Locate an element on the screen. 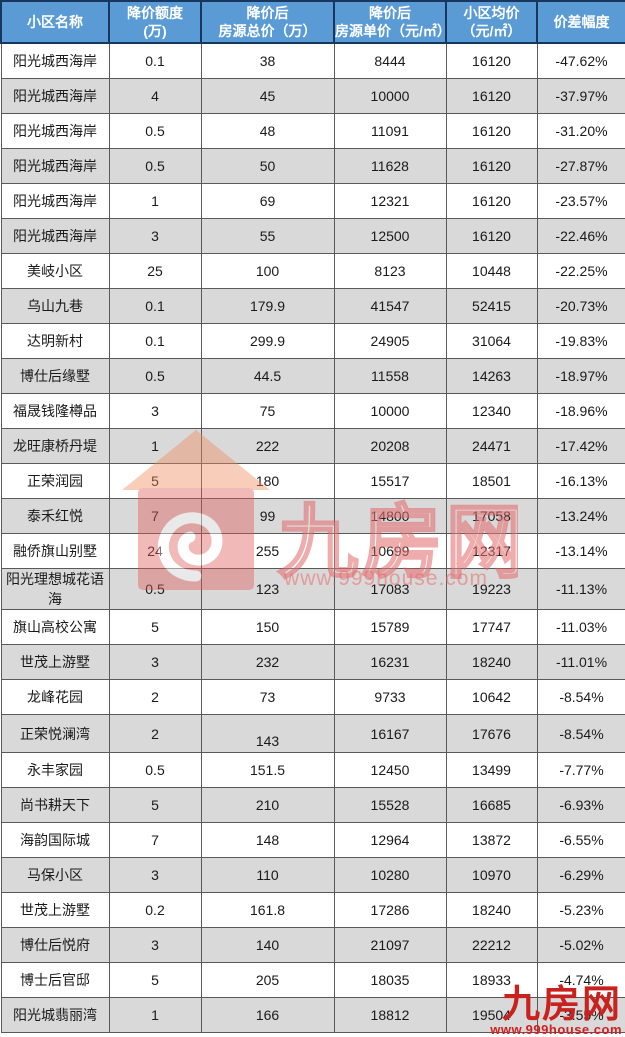  unit-price-cell: 15528 is located at coordinates (390, 805).